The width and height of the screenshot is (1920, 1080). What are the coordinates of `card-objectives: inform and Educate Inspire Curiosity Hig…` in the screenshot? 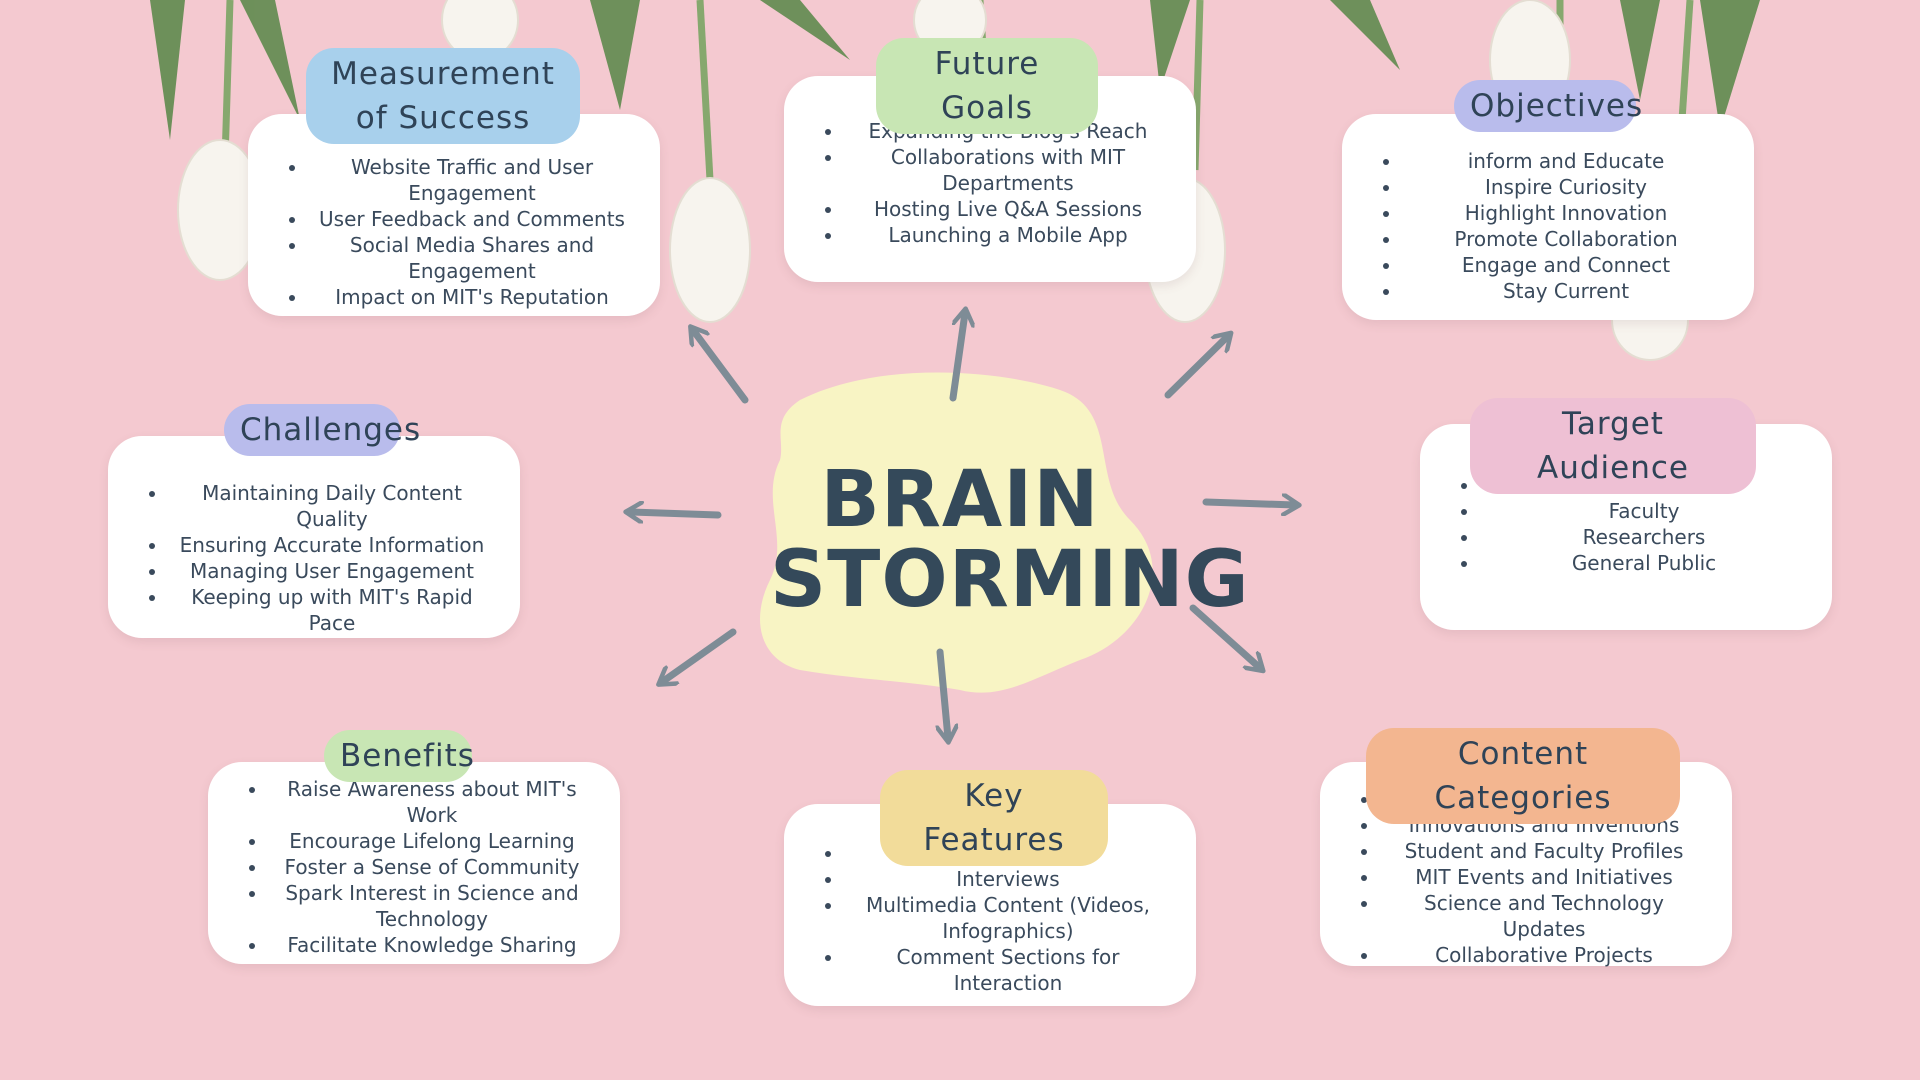 It's located at (1548, 217).